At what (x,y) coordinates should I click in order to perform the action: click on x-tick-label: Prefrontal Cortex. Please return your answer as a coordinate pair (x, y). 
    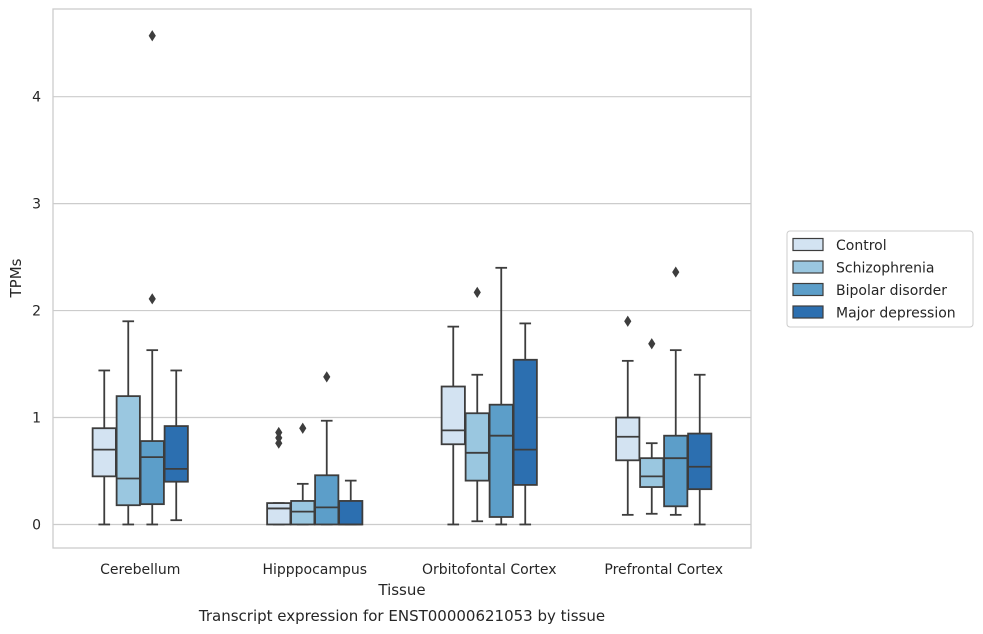
    Looking at the image, I should click on (663, 570).